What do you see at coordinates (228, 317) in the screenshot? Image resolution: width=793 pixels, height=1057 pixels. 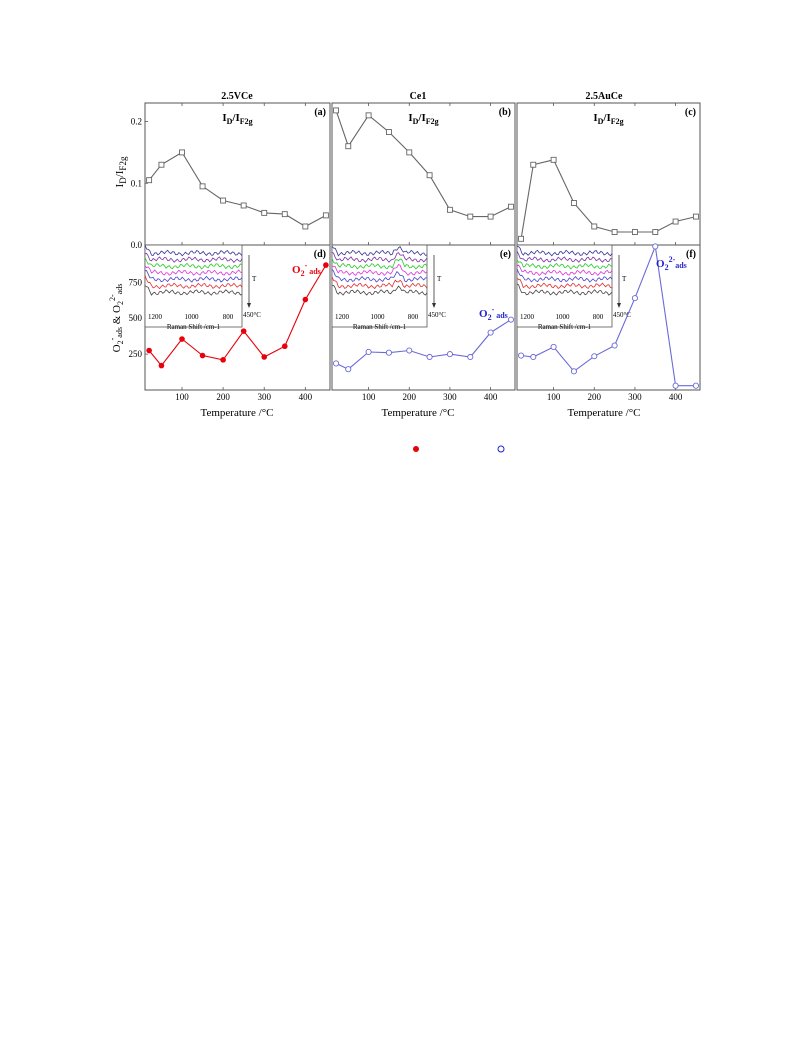 I see `inset-tick-label: 800` at bounding box center [228, 317].